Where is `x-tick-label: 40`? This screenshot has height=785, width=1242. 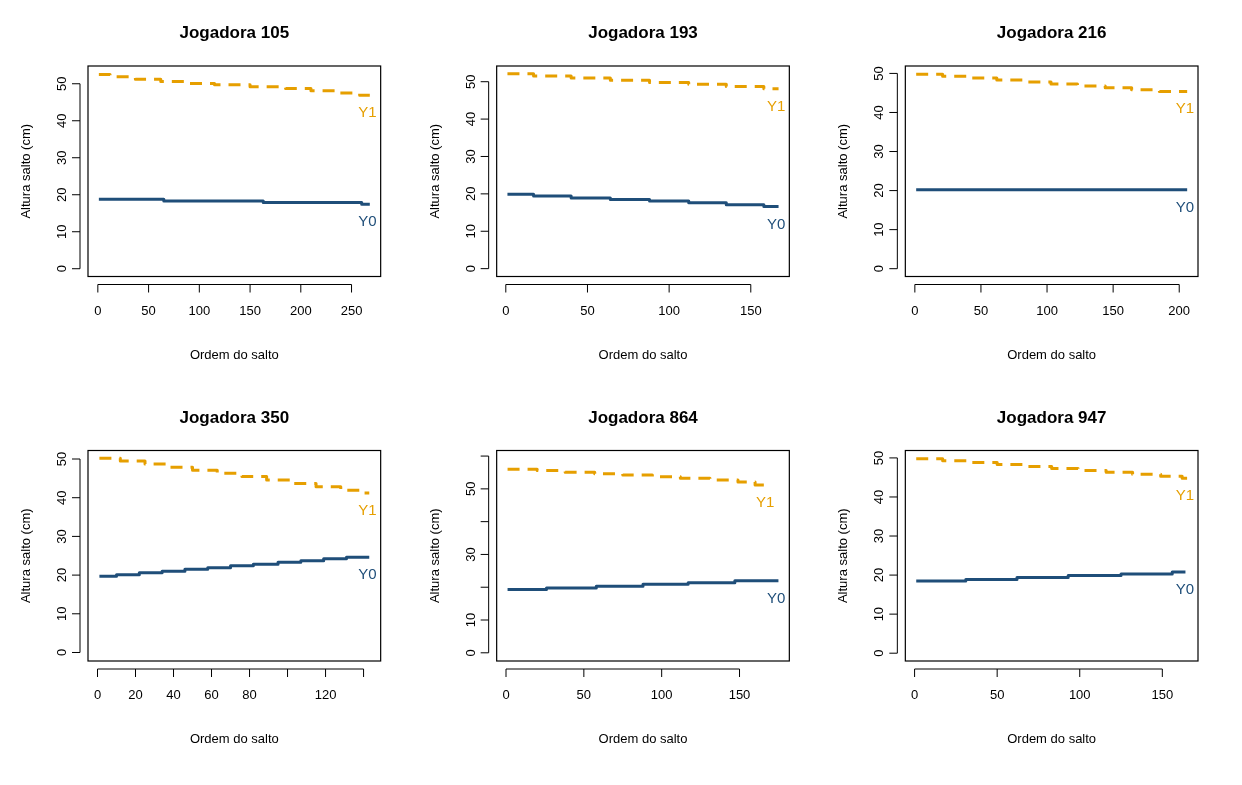 x-tick-label: 40 is located at coordinates (173, 694).